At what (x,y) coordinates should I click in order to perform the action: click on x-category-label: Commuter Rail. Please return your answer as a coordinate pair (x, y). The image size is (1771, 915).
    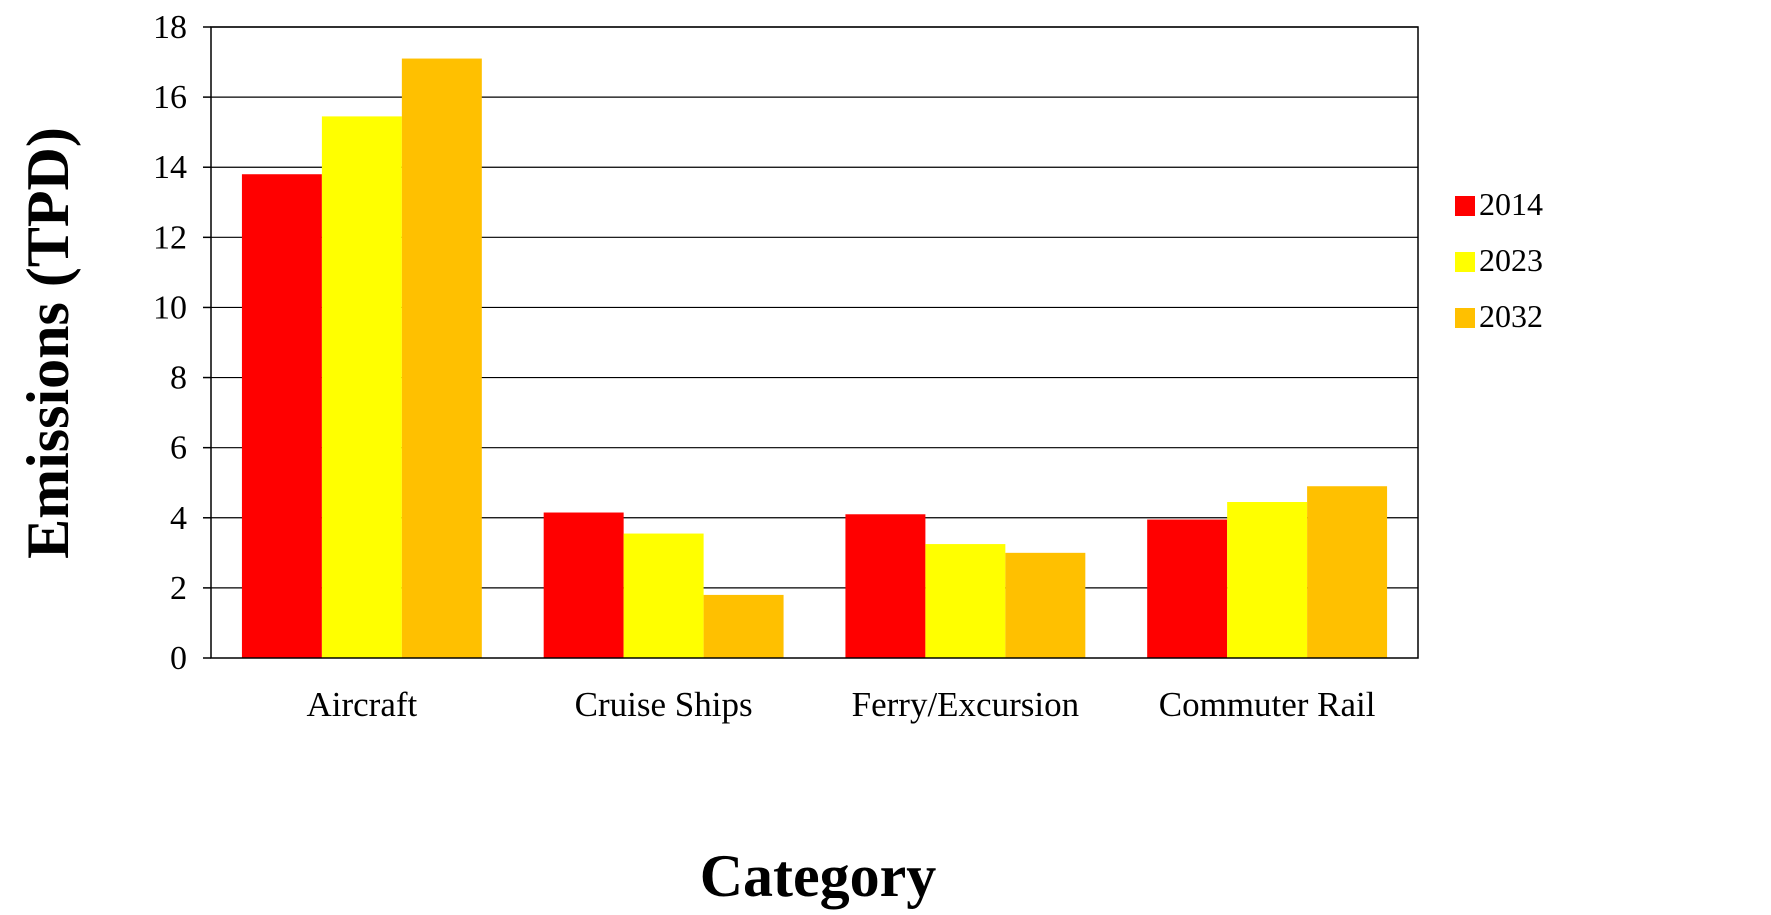
    Looking at the image, I should click on (1267, 704).